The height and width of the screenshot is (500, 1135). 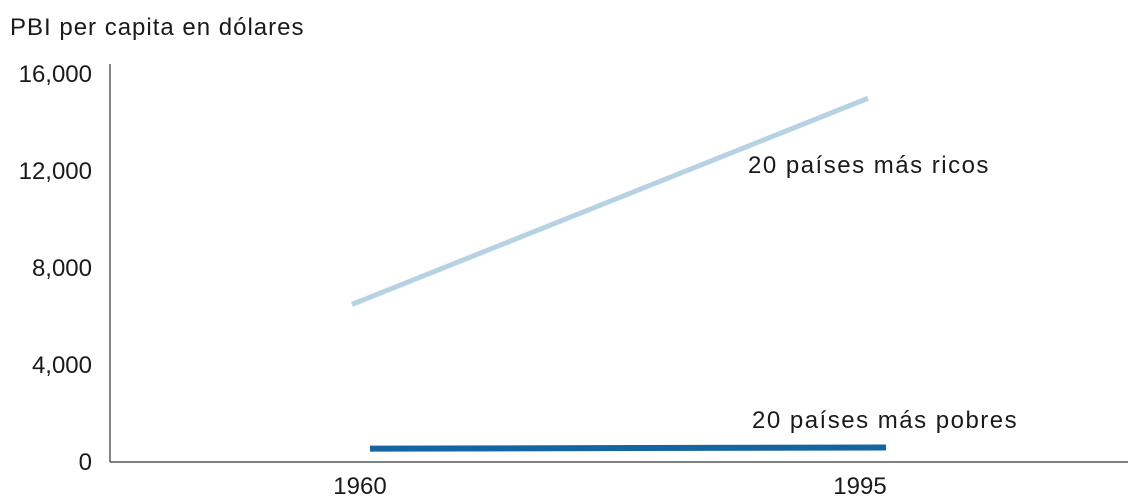 I want to click on x-tick-labels: 1960 1995, so click(x=609, y=486).